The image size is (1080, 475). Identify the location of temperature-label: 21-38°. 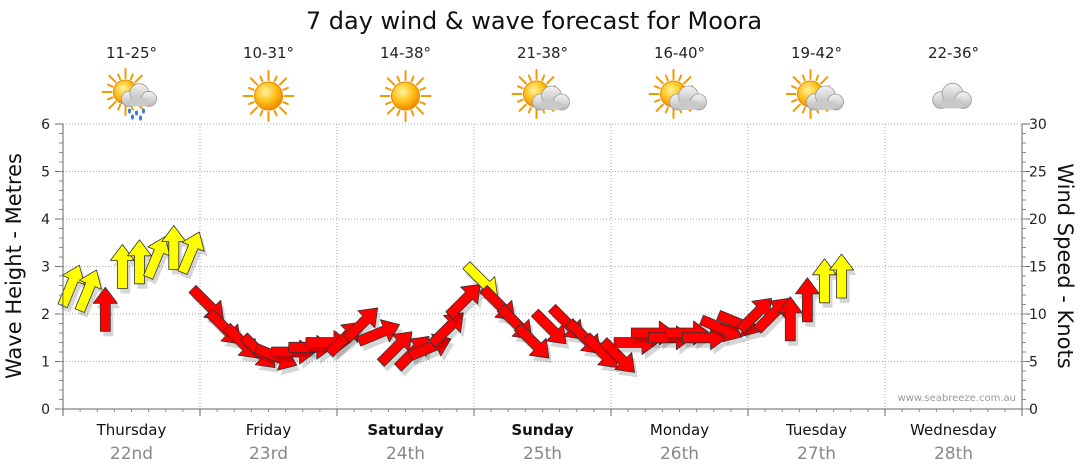
(542, 53).